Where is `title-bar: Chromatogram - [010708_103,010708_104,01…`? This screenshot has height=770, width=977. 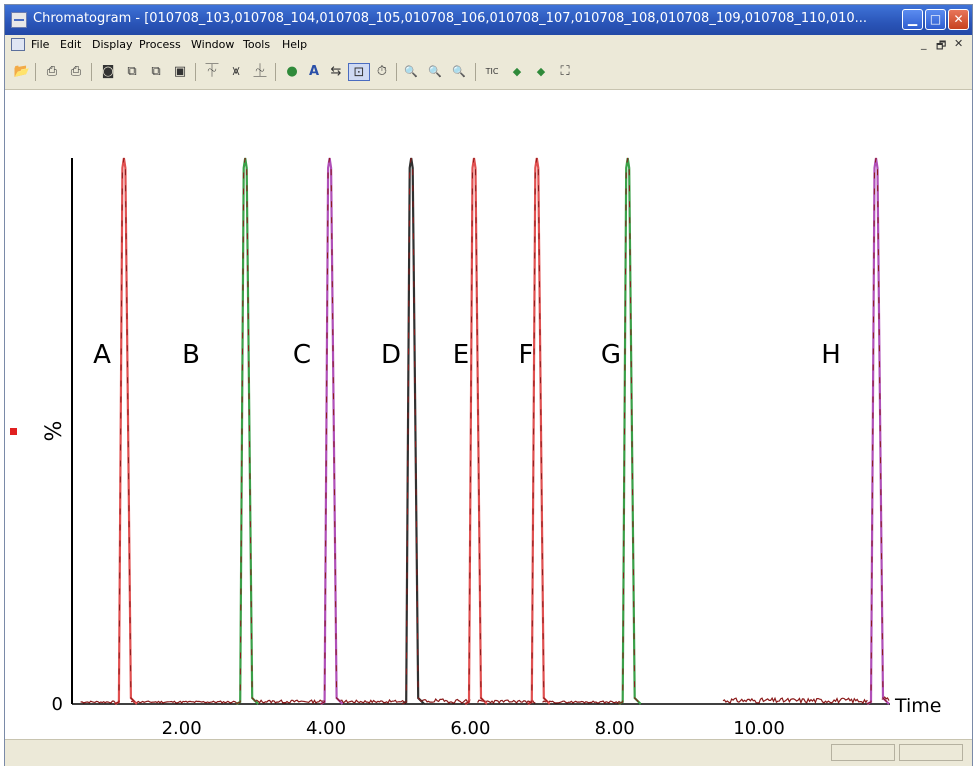 title-bar: Chromatogram - [010708_103,010708_104,01… is located at coordinates (488, 20).